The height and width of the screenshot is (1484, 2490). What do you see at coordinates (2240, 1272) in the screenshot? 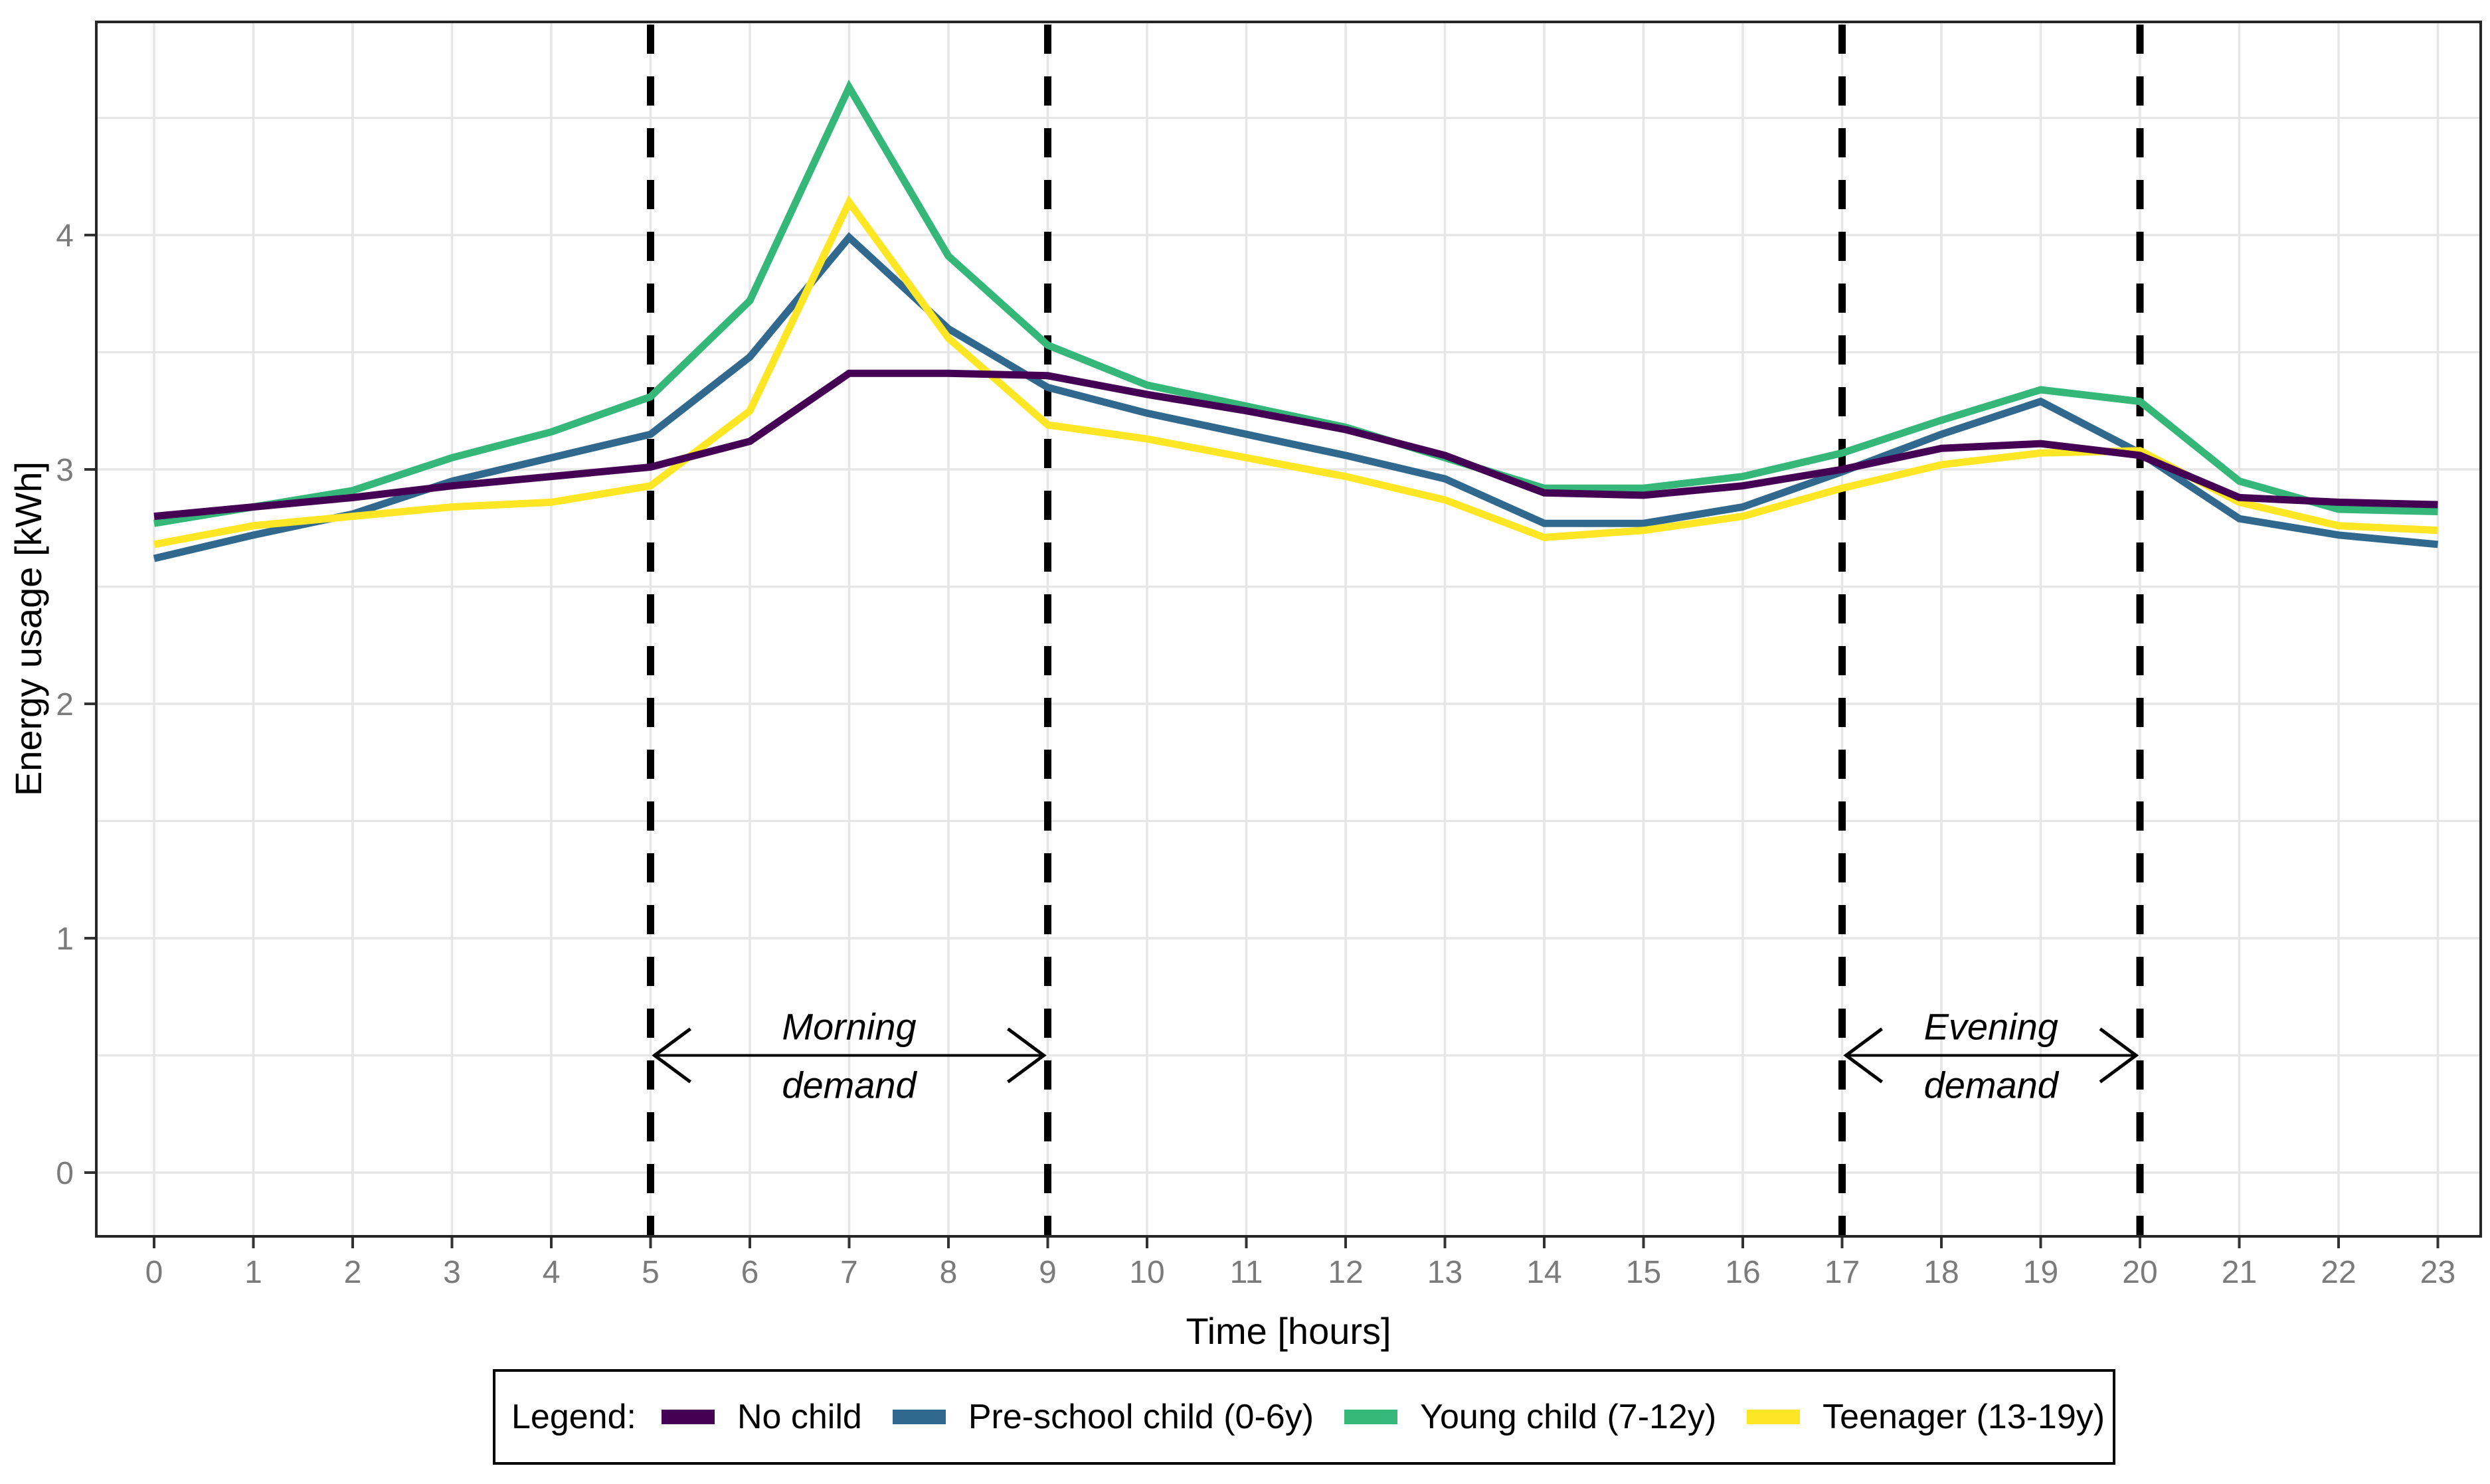
I see `x-tick-label: 21` at bounding box center [2240, 1272].